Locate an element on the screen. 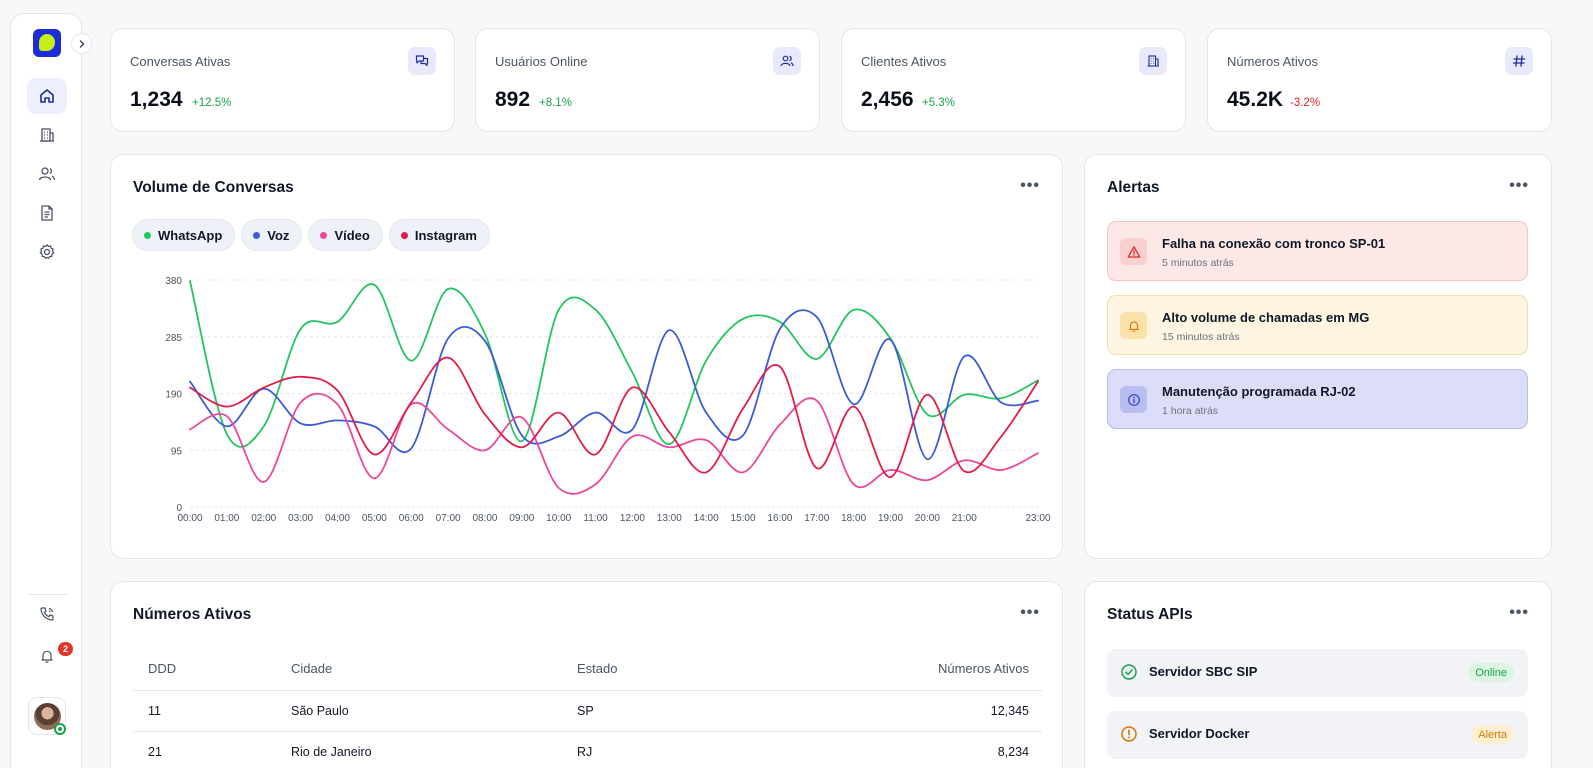 The height and width of the screenshot is (768, 1593). sidebar-toggle-button is located at coordinates (81, 43).